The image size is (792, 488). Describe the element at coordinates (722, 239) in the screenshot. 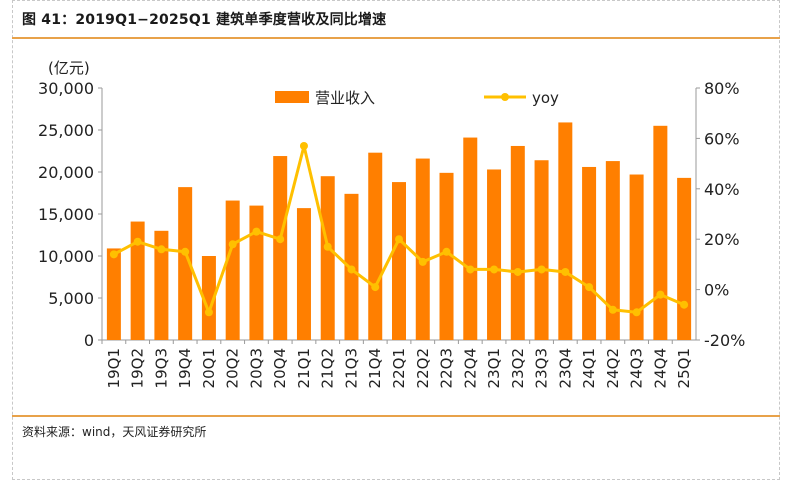

I see `y2-tick-label: 20%` at that location.